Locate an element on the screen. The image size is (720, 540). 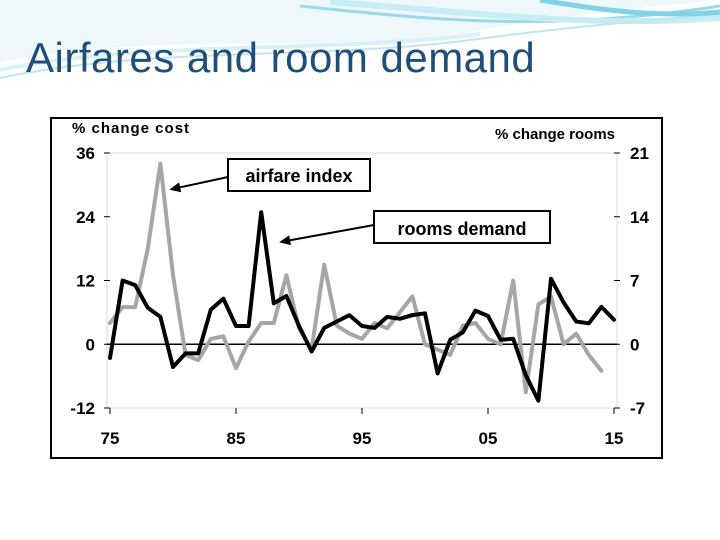
right-tick-label: 0 is located at coordinates (634, 344).